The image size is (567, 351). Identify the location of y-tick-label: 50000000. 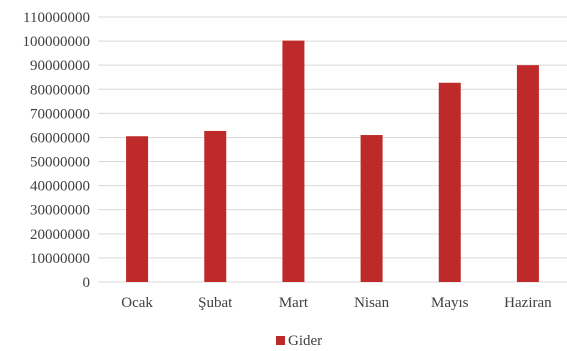
(60, 163).